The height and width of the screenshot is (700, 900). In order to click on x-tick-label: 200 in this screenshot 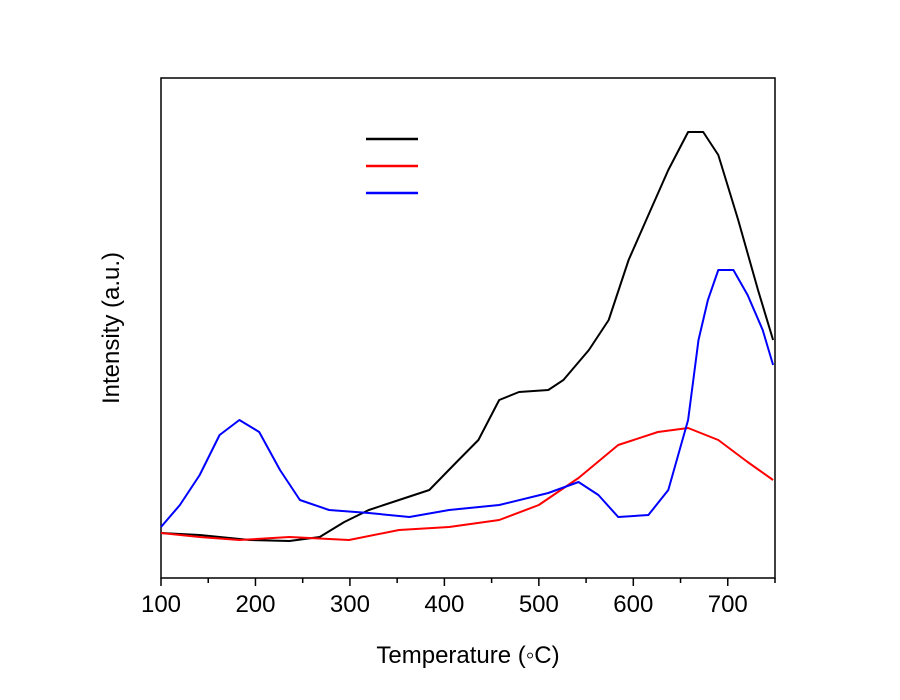, I will do `click(255, 604)`.